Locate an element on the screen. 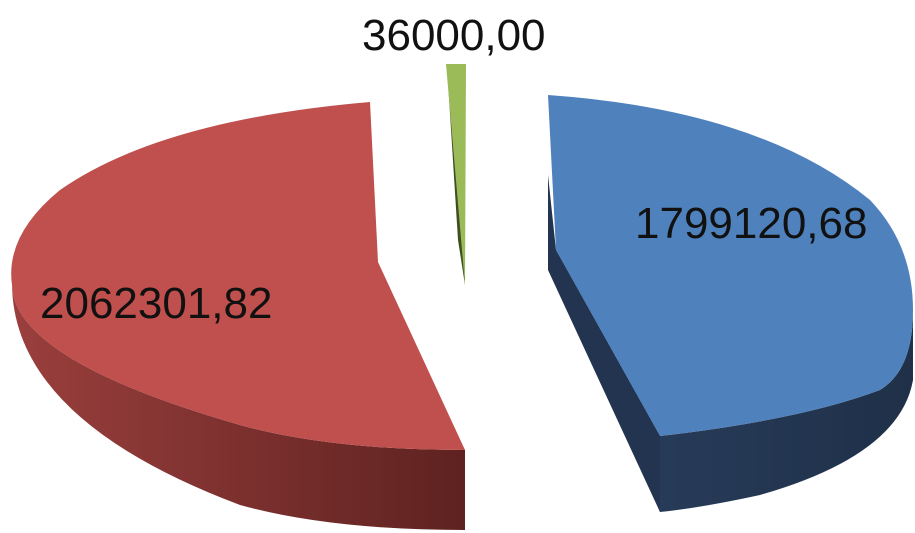 The image size is (915, 533). pie-slice-1-inner-side is located at coordinates (604, 303).